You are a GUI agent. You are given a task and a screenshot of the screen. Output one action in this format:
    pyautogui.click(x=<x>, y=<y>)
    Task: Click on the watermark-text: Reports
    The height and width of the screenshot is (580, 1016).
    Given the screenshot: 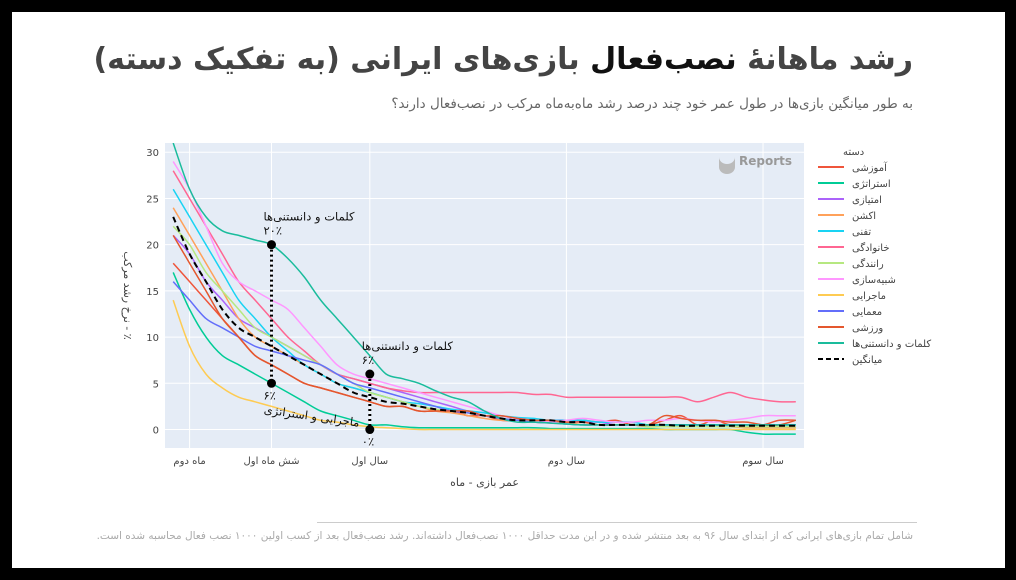 What is the action you would take?
    pyautogui.click(x=765, y=161)
    